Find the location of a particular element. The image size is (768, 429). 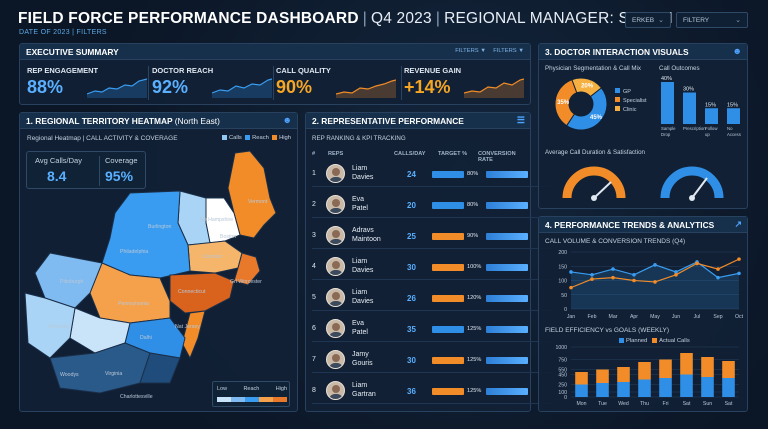

col-reps: REPS is located at coordinates (336, 154).